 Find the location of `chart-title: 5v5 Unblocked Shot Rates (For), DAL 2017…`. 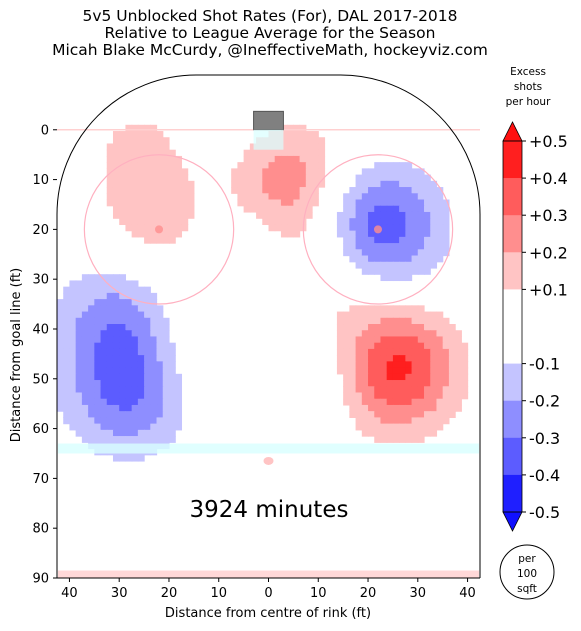

chart-title: 5v5 Unblocked Shot Rates (For), DAL 2017… is located at coordinates (270, 16).